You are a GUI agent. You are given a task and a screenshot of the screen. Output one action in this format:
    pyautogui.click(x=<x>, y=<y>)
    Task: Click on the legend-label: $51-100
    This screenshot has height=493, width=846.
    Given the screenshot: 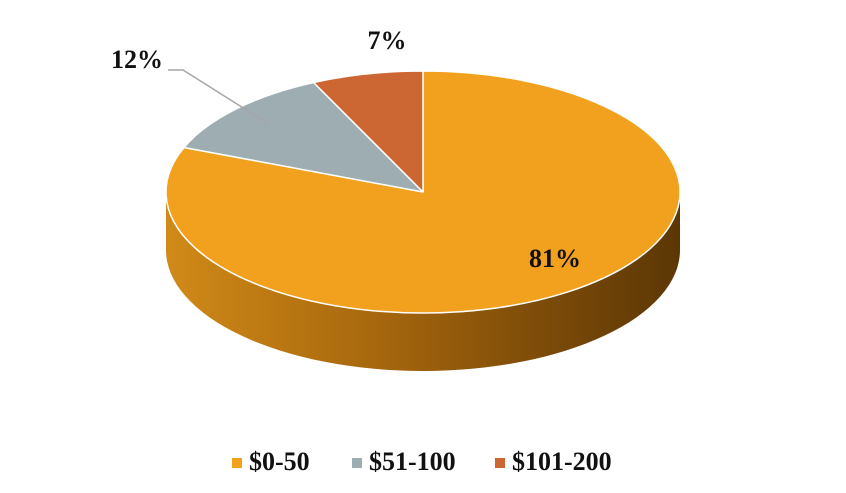 What is the action you would take?
    pyautogui.click(x=412, y=461)
    